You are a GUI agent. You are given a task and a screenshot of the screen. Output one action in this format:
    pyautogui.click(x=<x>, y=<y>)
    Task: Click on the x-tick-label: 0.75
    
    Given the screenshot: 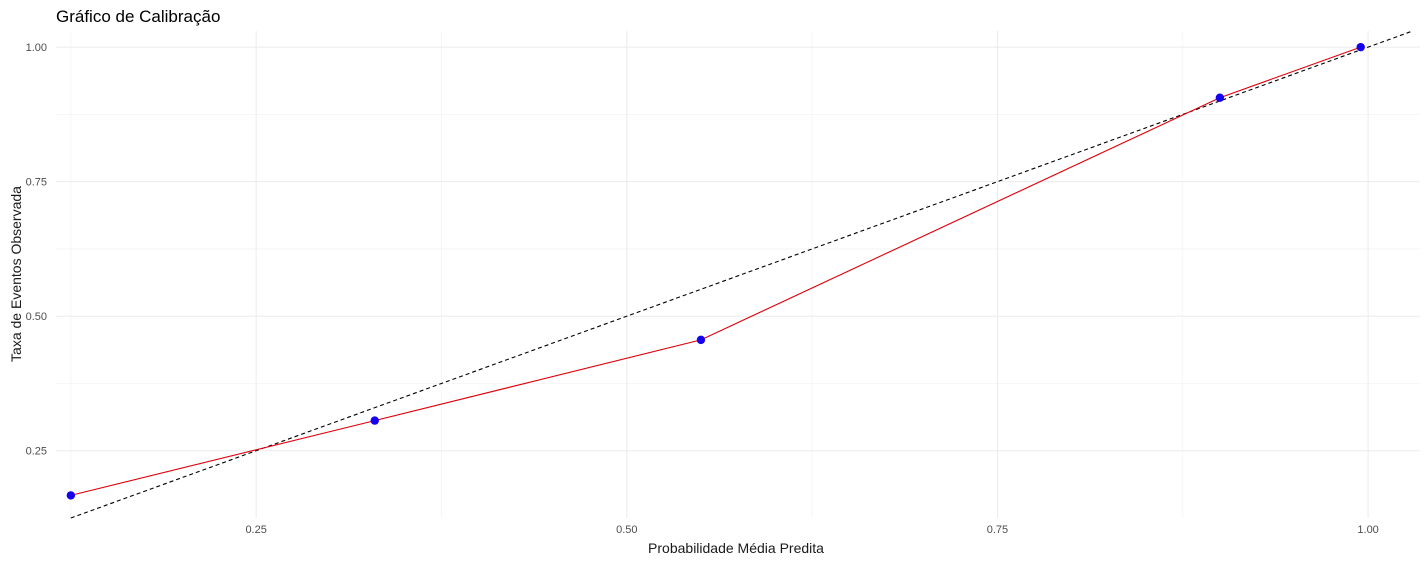 What is the action you would take?
    pyautogui.click(x=997, y=530)
    